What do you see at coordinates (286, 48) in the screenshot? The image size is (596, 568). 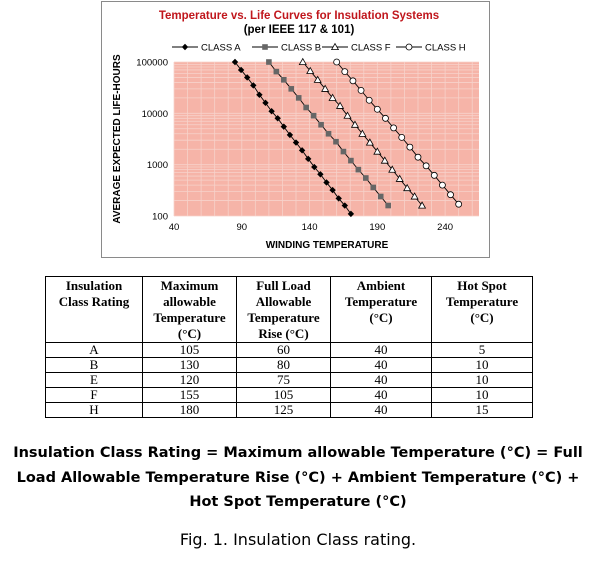 I see `legend-item: CLASS B` at bounding box center [286, 48].